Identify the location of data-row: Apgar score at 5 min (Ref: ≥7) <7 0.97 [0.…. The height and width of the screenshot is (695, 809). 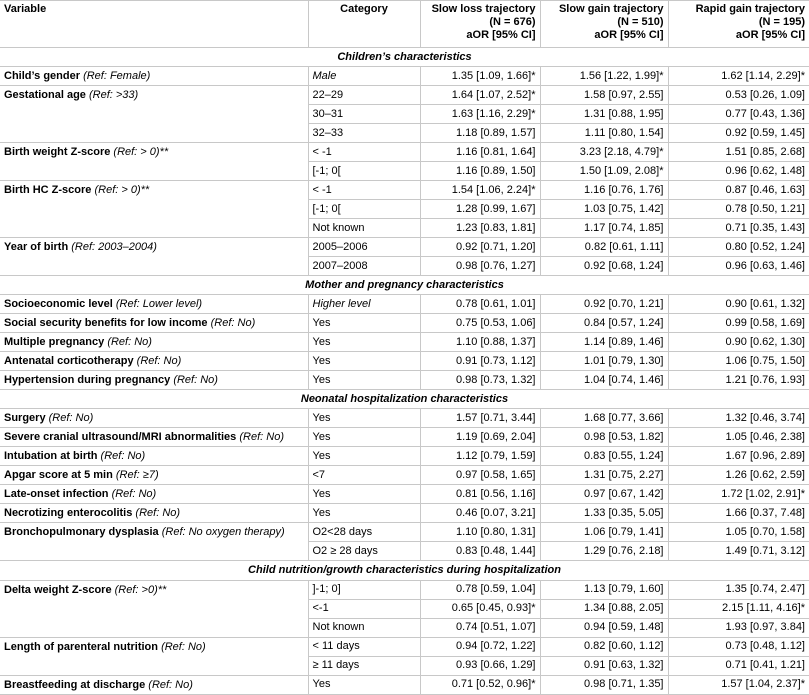
(404, 475).